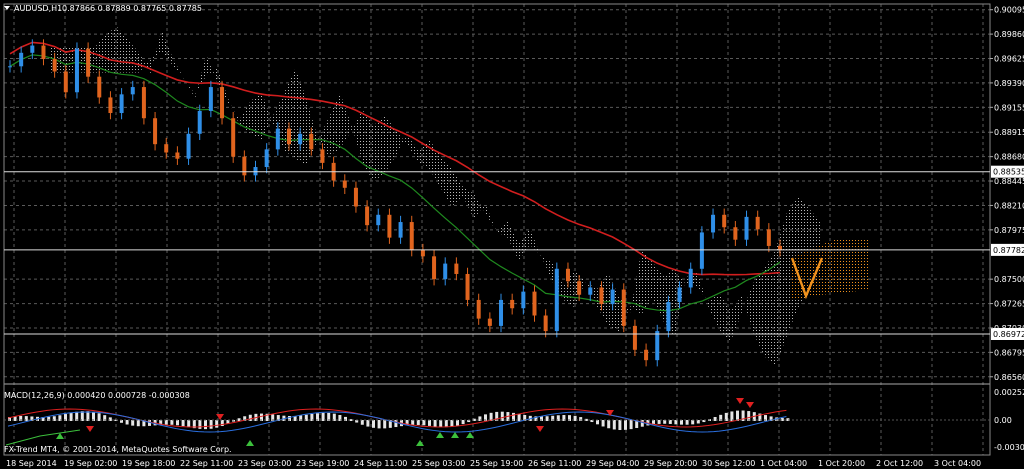 This screenshot has width=1024, height=469. What do you see at coordinates (612, 463) in the screenshot?
I see `time-axis-label: 29 Sep 04:00` at bounding box center [612, 463].